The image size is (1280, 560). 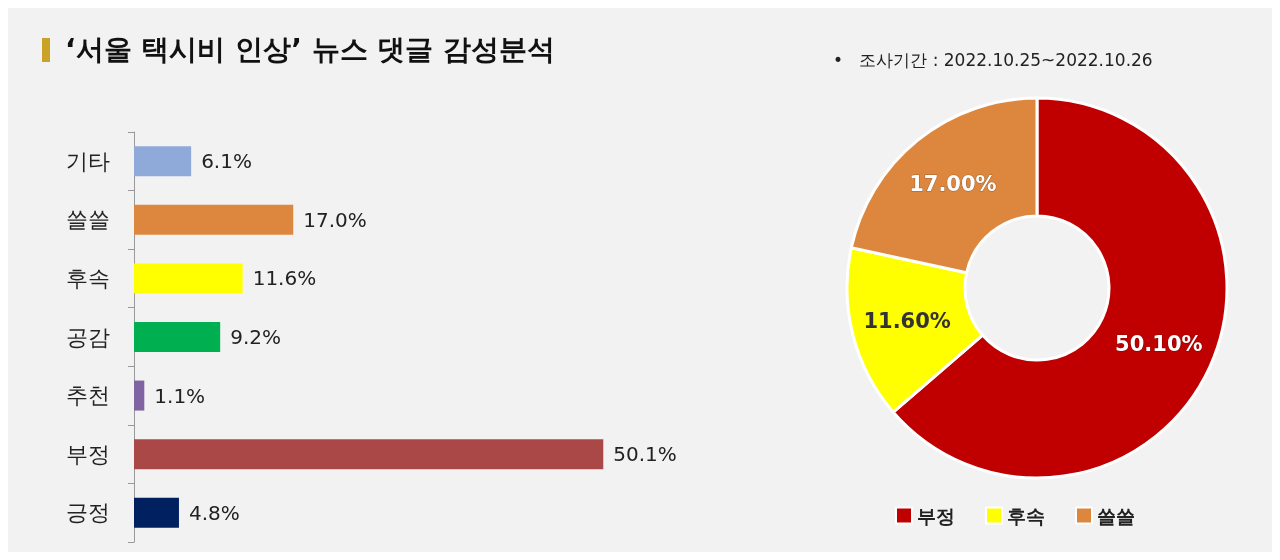 I want to click on data-label: 11.60%, so click(x=907, y=321).